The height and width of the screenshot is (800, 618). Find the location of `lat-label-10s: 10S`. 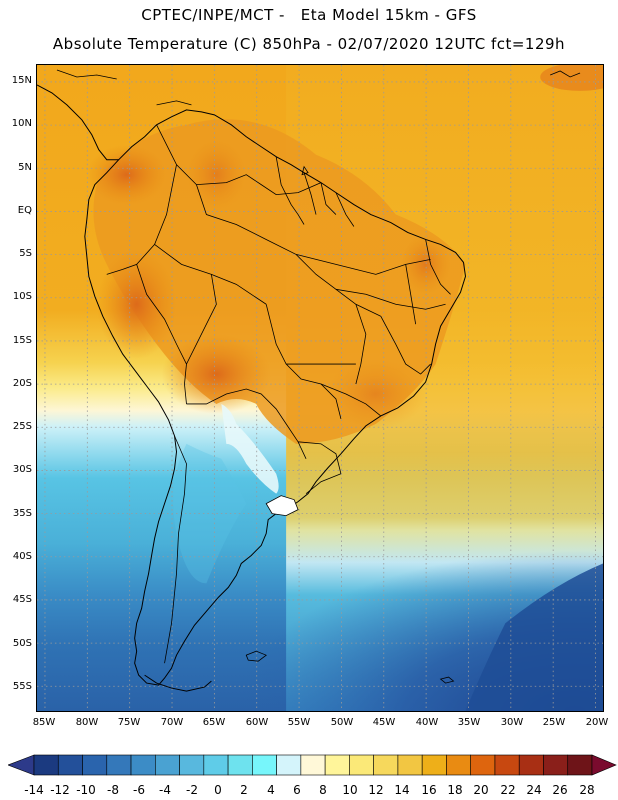

lat-label-10s: 10S is located at coordinates (22, 296).